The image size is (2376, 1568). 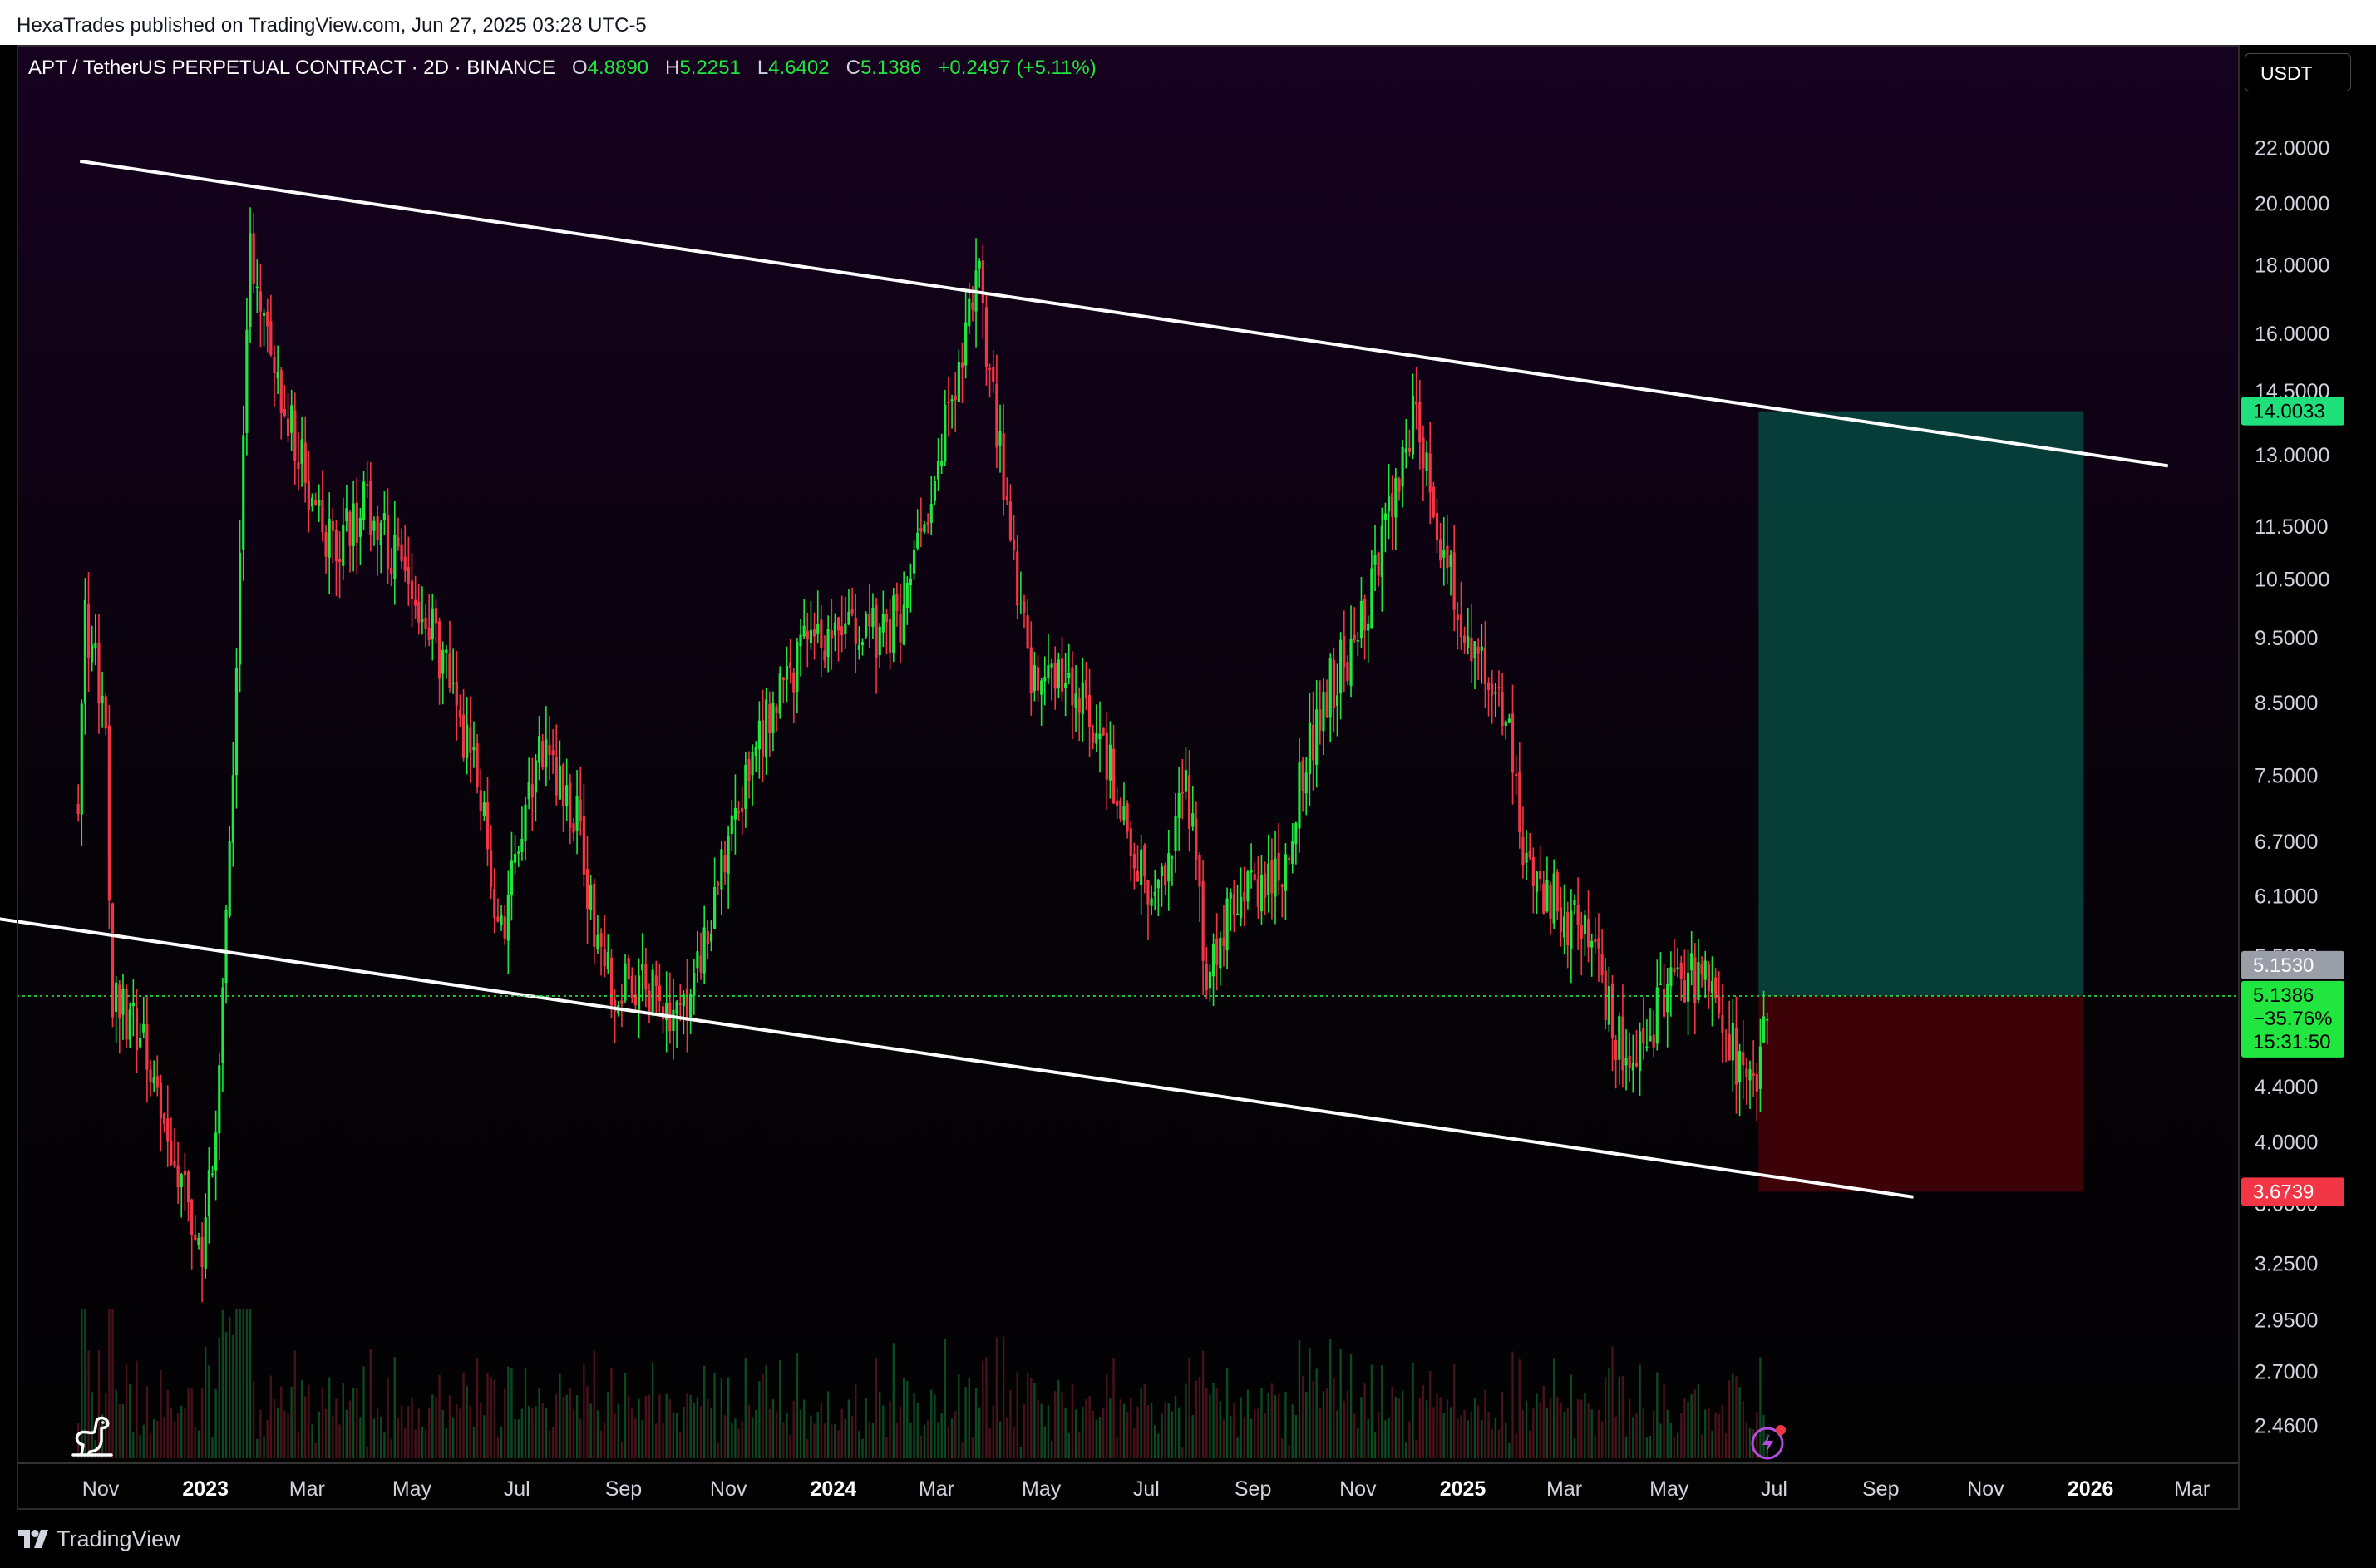 I want to click on x-tick-label: Nov, so click(x=1985, y=1489).